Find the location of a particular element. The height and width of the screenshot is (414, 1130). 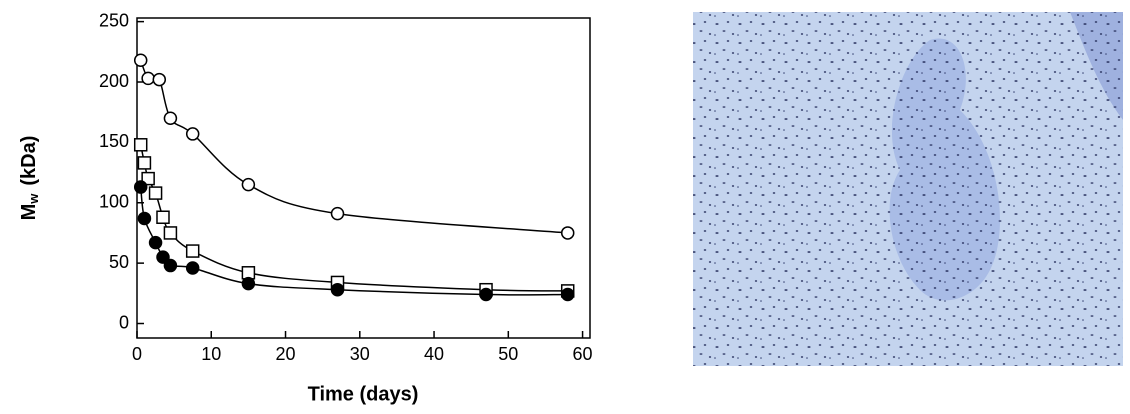

x-tick-label: 10 is located at coordinates (211, 354).